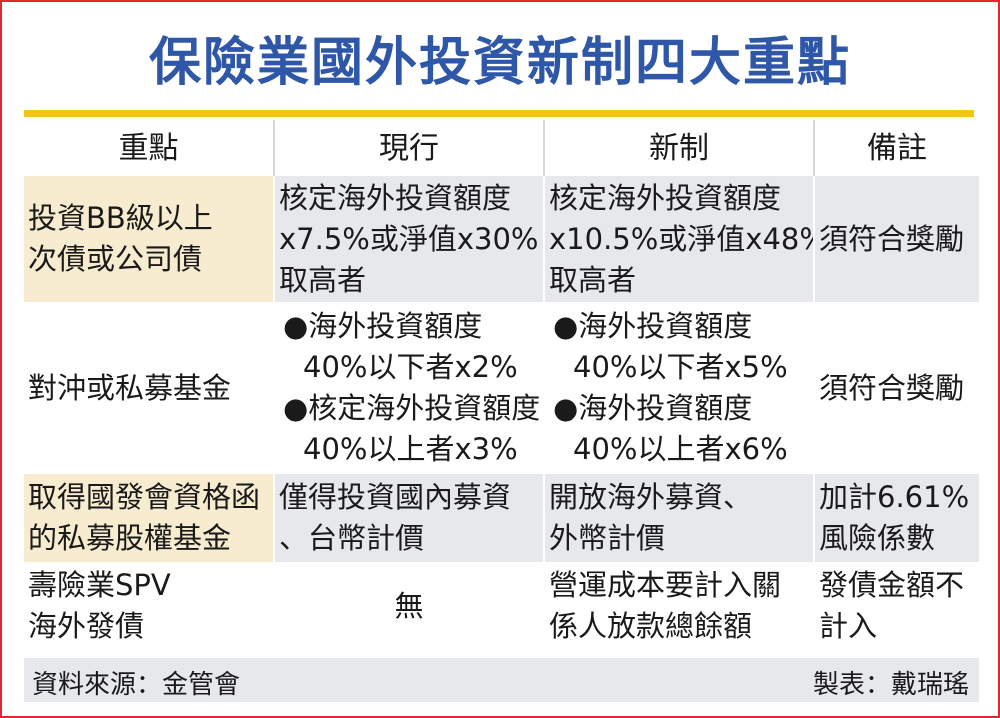  What do you see at coordinates (130, 387) in the screenshot?
I see `cell-line: 對沖或私募基金` at bounding box center [130, 387].